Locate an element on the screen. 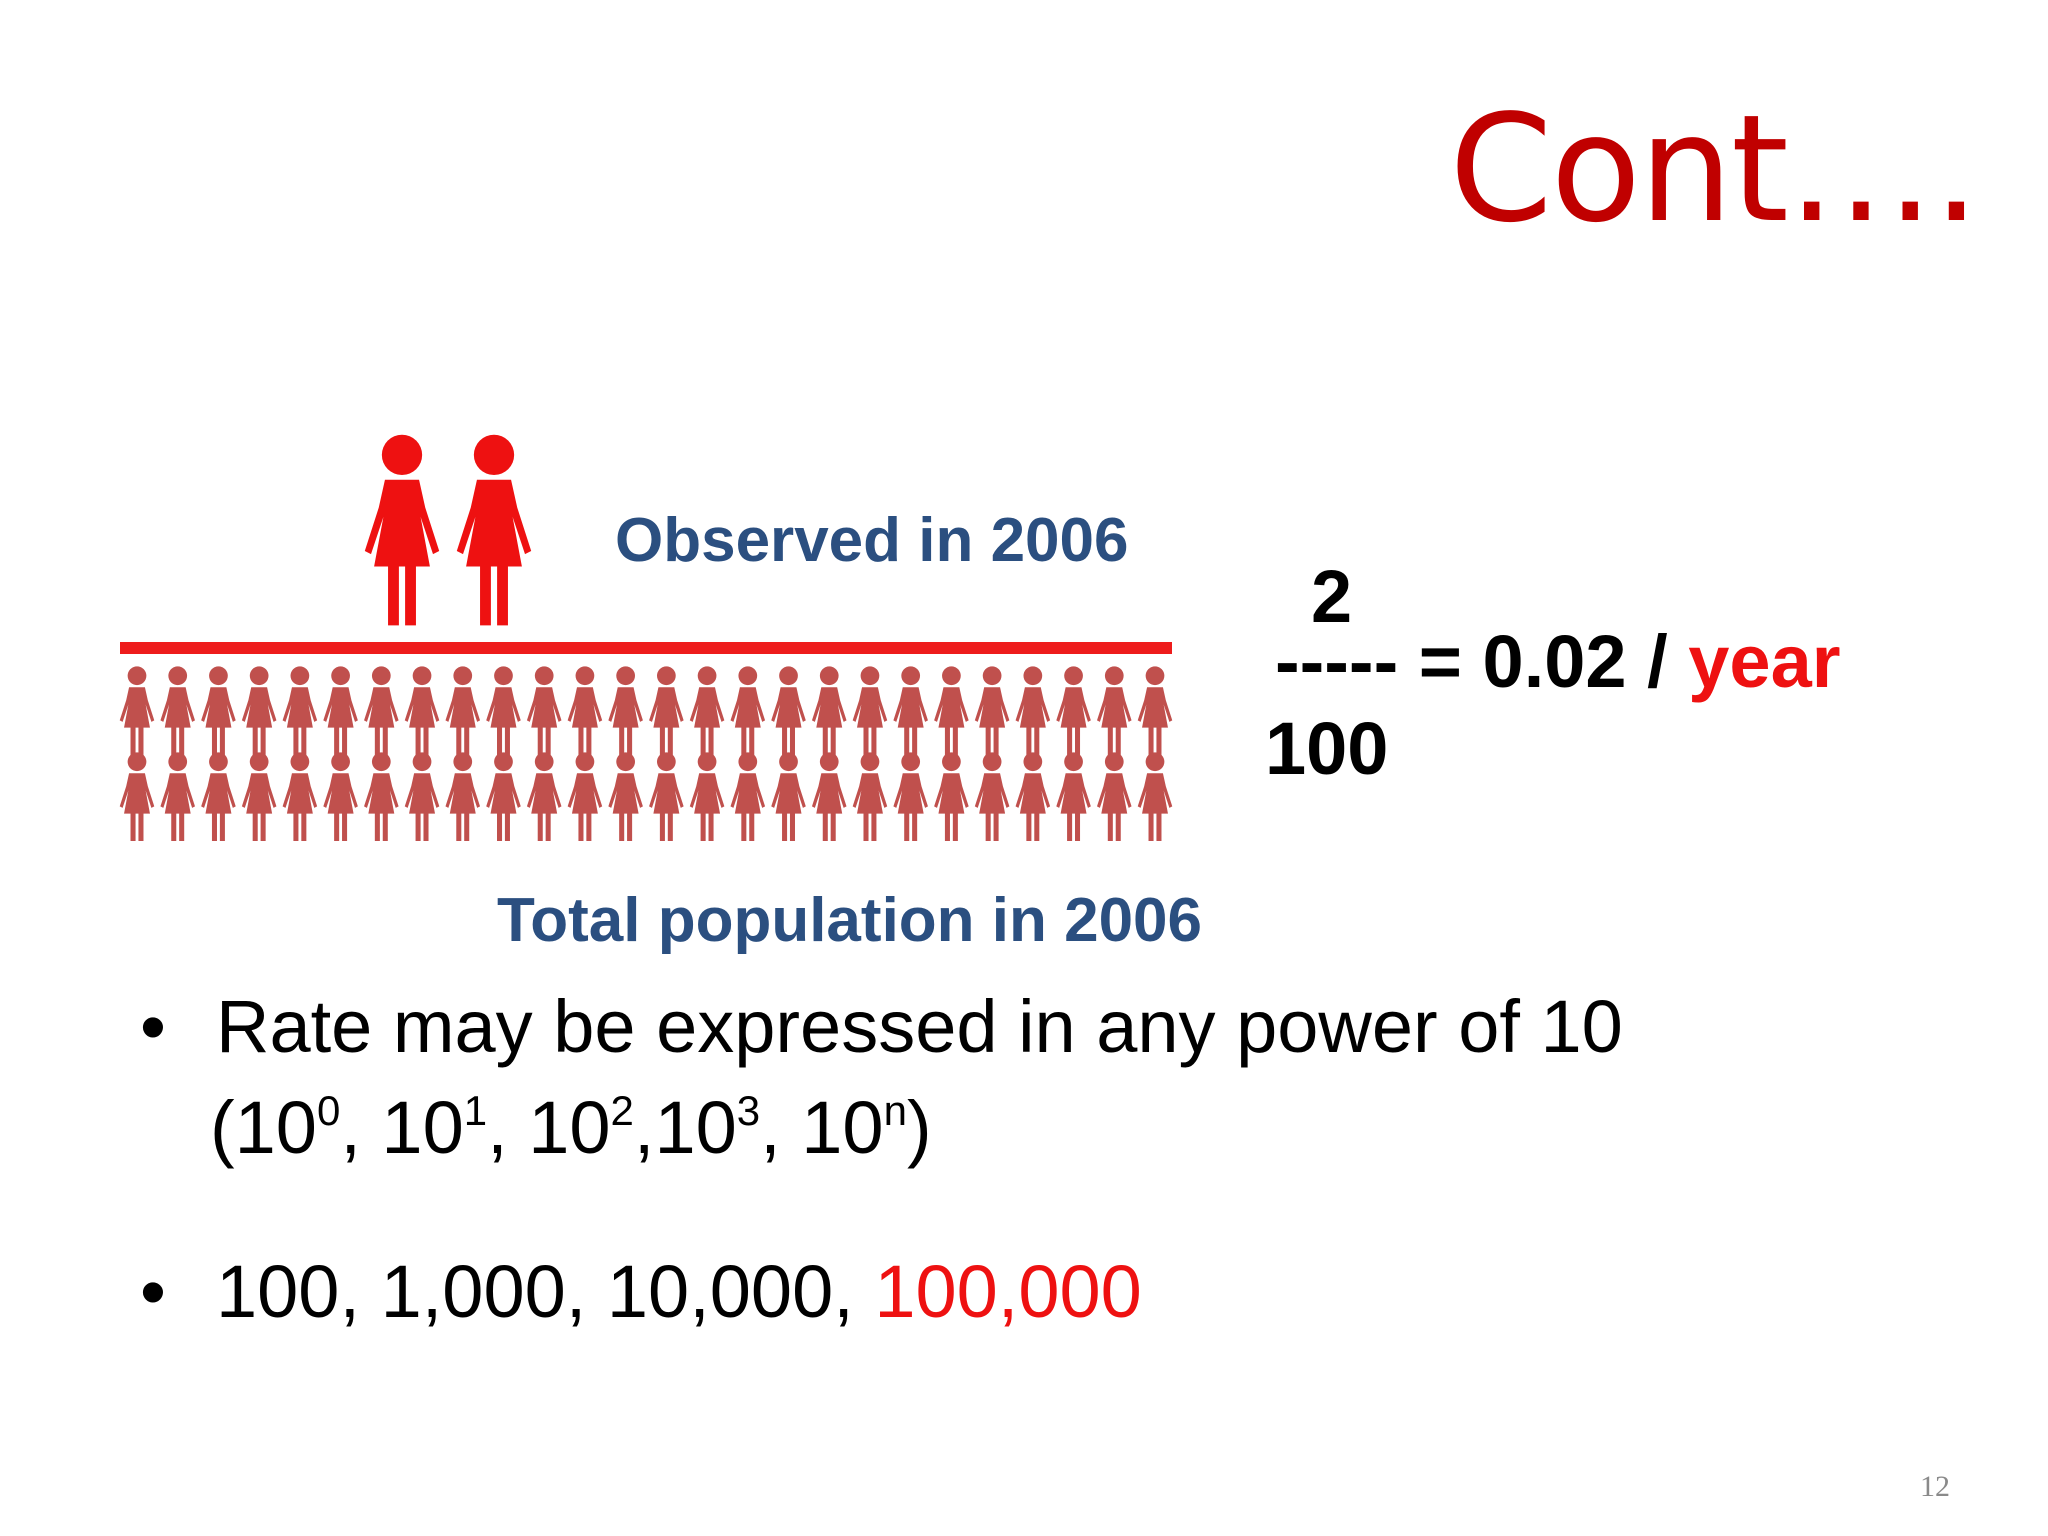 The height and width of the screenshot is (1536, 2048). population-people is located at coordinates (646, 753).